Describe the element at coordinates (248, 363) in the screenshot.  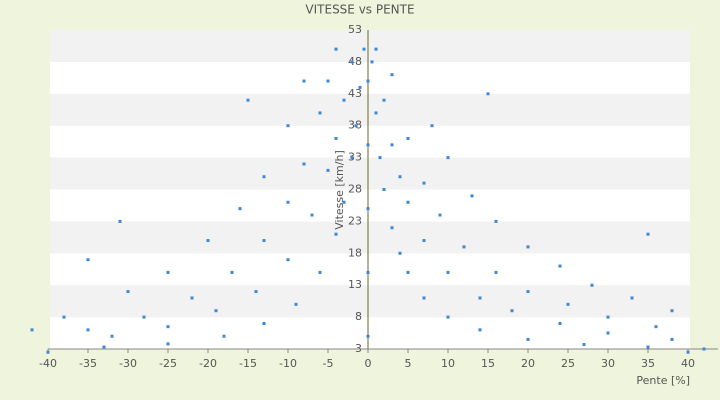
I see `x-tick-label: -15` at that location.